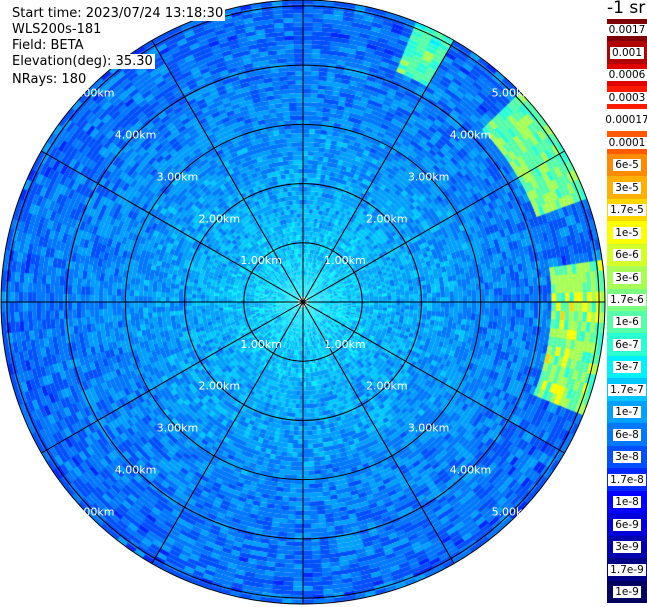  I want to click on colorbar-stop: 0.0001, so click(626, 143).